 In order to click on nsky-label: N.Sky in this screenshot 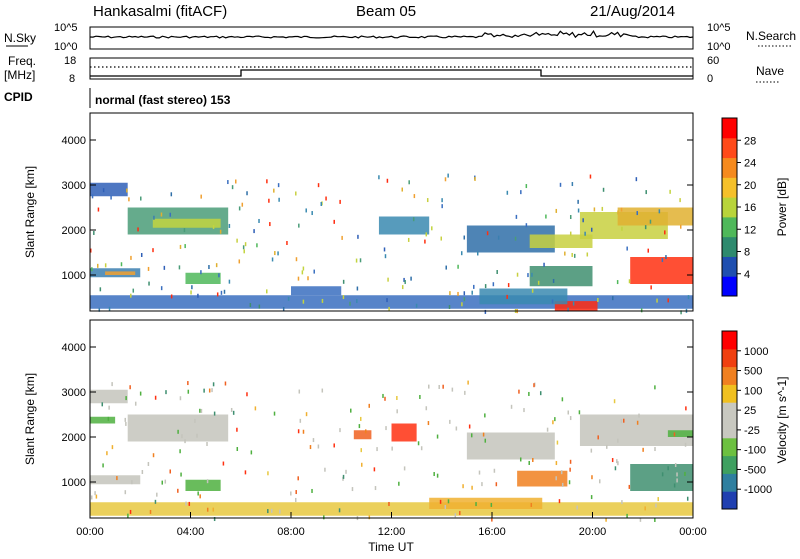, I will do `click(20, 38)`.